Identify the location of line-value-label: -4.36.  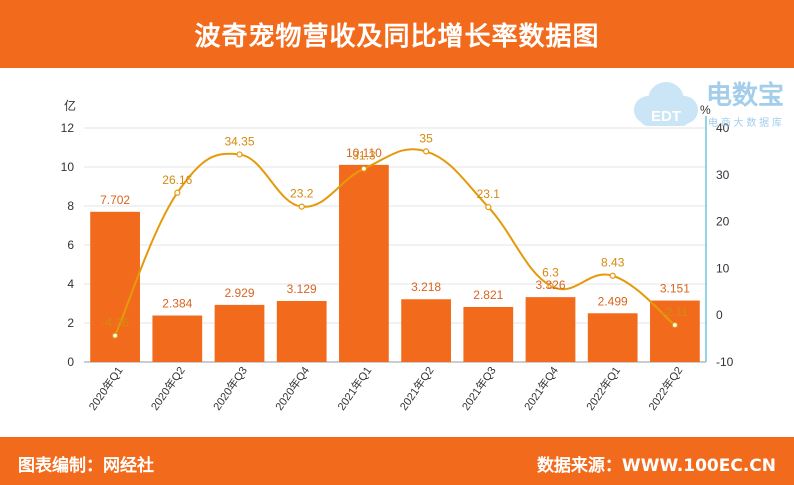
(115, 323).